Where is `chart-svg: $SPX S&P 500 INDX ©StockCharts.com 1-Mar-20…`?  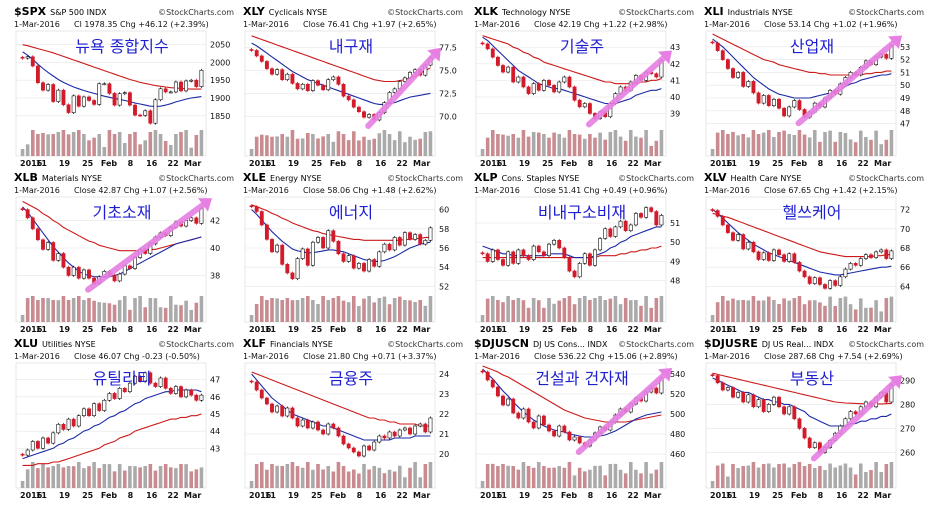
chart-svg: $SPX S&P 500 INDX ©StockCharts.com 1-Mar-20… is located at coordinates (124, 86).